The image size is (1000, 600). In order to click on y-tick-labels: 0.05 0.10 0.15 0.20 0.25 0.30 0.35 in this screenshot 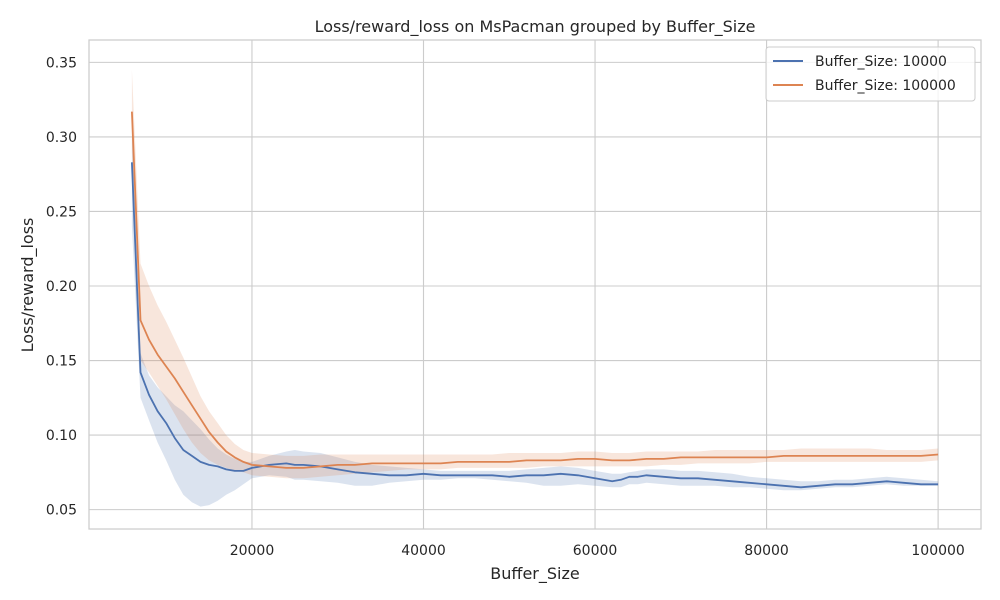, I will do `click(61, 286)`.